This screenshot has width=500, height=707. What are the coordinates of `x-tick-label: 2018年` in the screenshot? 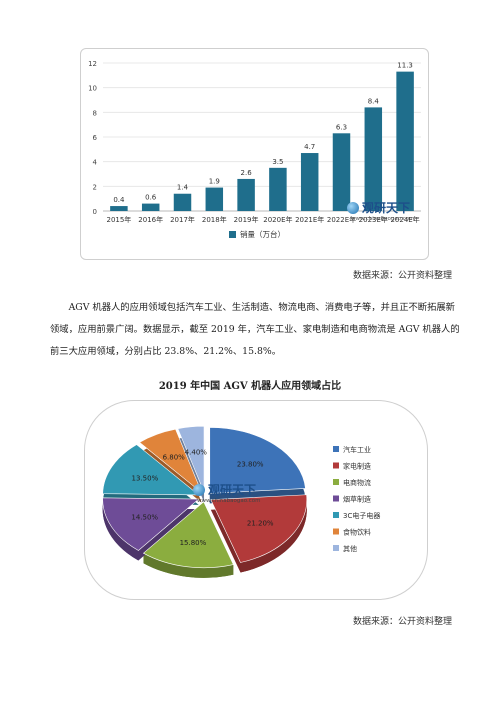 It's located at (214, 219).